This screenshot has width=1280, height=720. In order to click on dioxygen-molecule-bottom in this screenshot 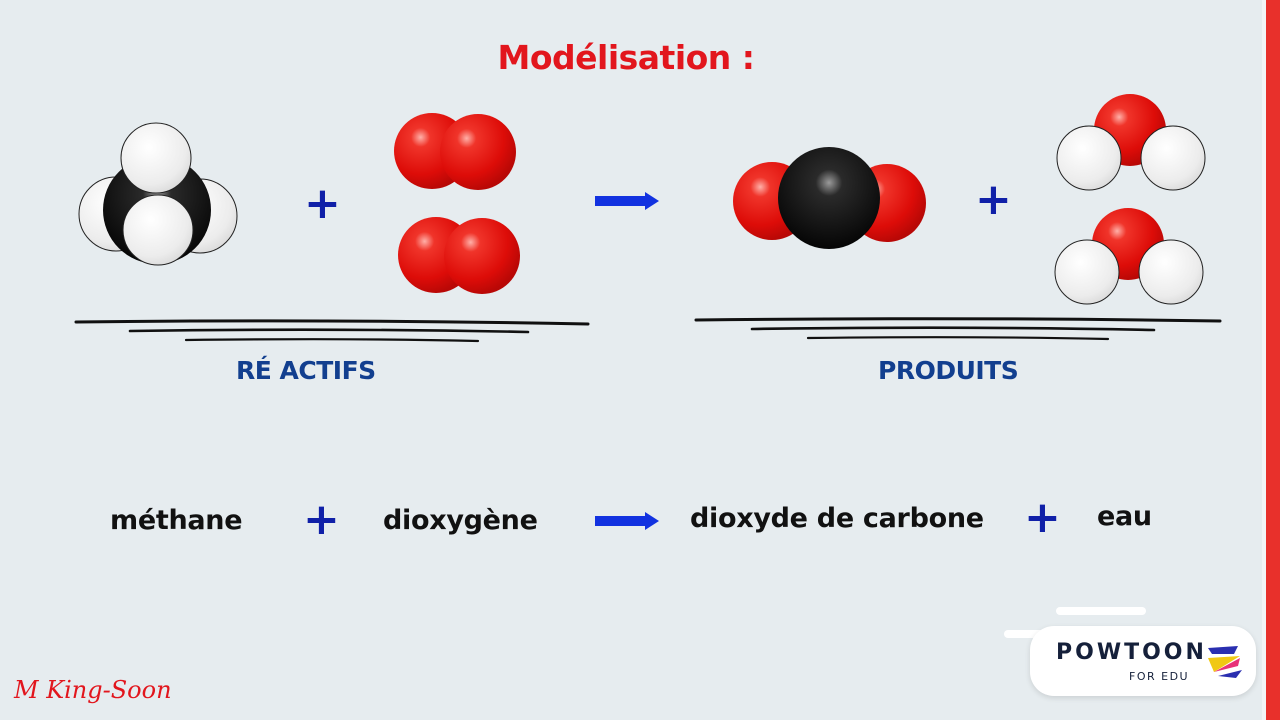, I will do `click(459, 255)`.